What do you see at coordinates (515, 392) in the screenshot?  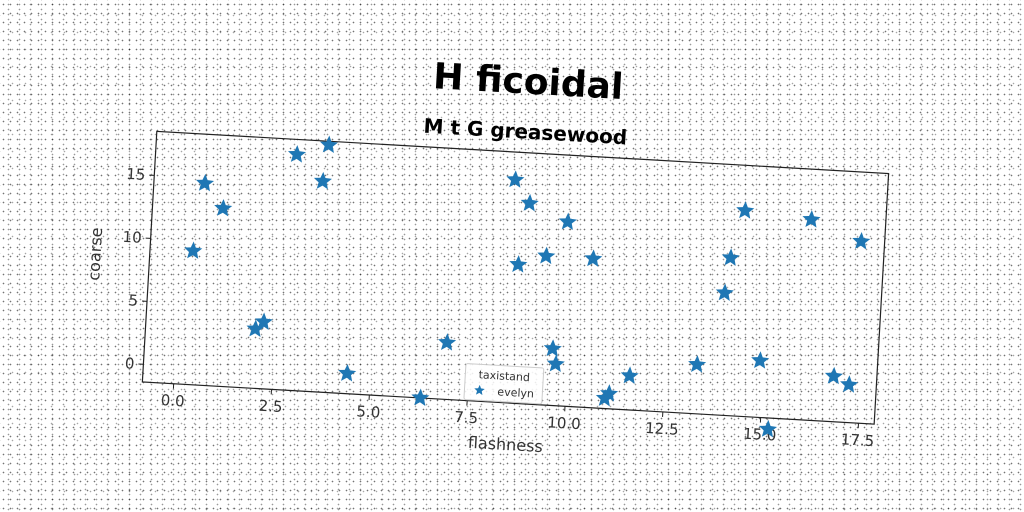 I see `legend-entry-label: evelyn` at bounding box center [515, 392].